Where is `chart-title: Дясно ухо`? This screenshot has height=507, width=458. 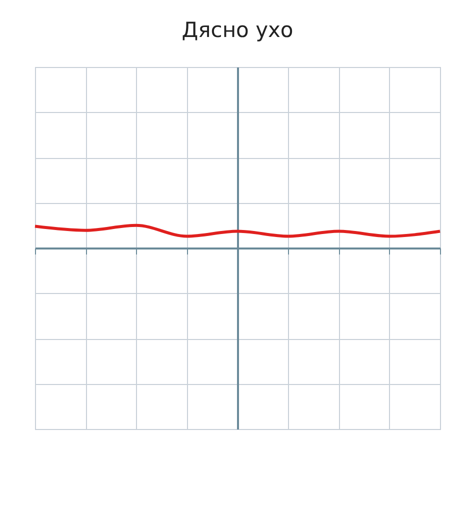
chart-title: Дясно ухо is located at coordinates (238, 30).